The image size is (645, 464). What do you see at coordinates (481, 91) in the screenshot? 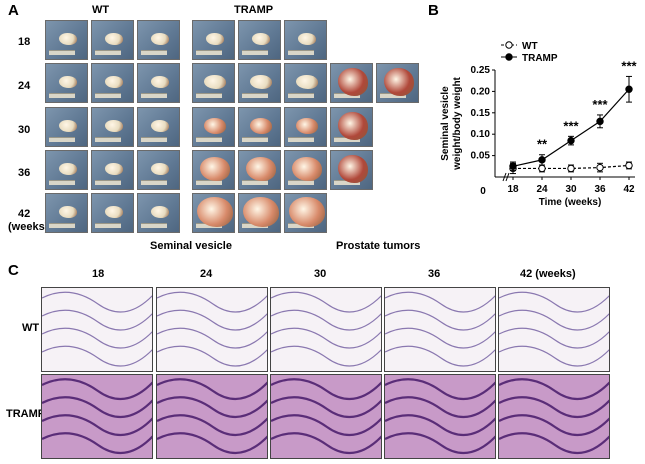
I see `y-tick-label: 0.20` at bounding box center [481, 91].